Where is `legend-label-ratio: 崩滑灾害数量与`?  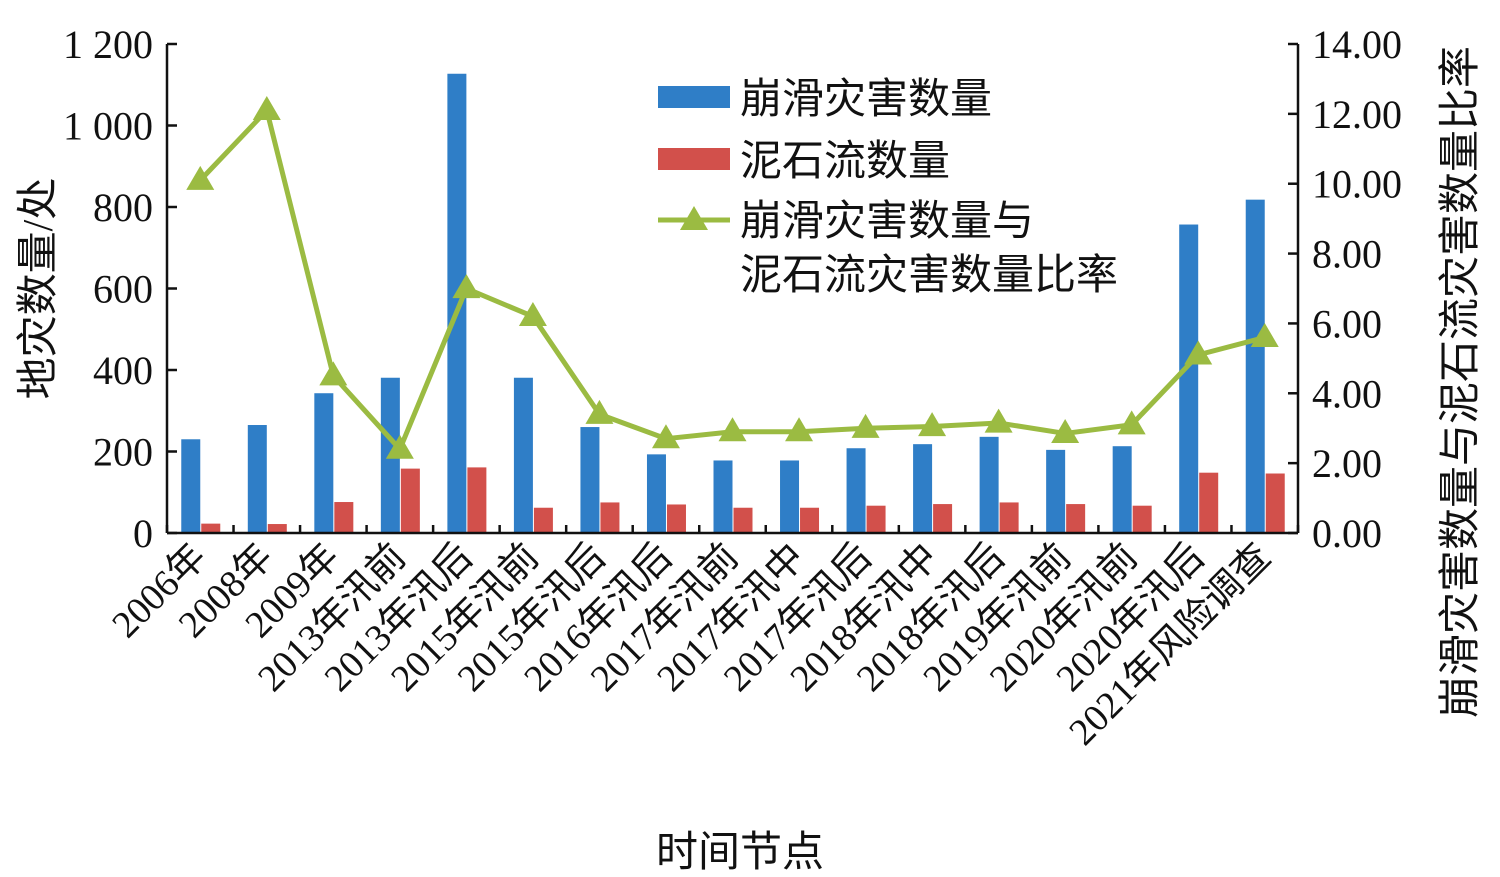
legend-label-ratio: 崩滑灾害数量与 is located at coordinates (887, 221).